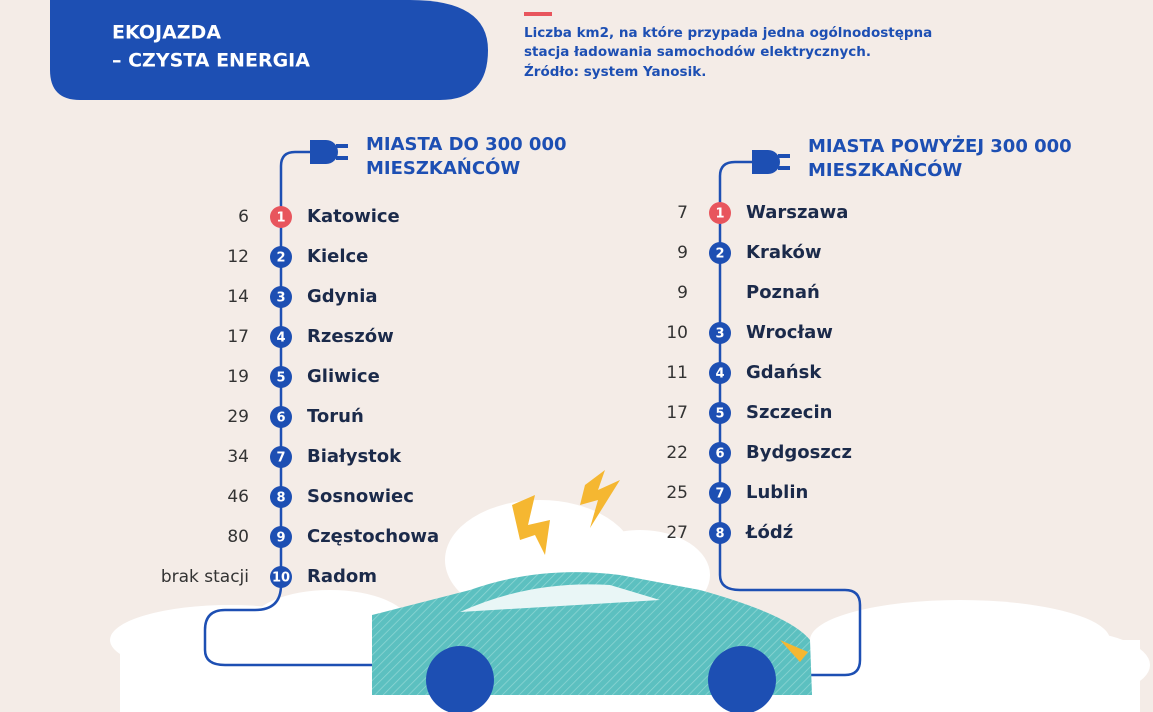 The width and height of the screenshot is (1153, 712). What do you see at coordinates (238, 537) in the screenshot?
I see `km2-value: 80` at bounding box center [238, 537].